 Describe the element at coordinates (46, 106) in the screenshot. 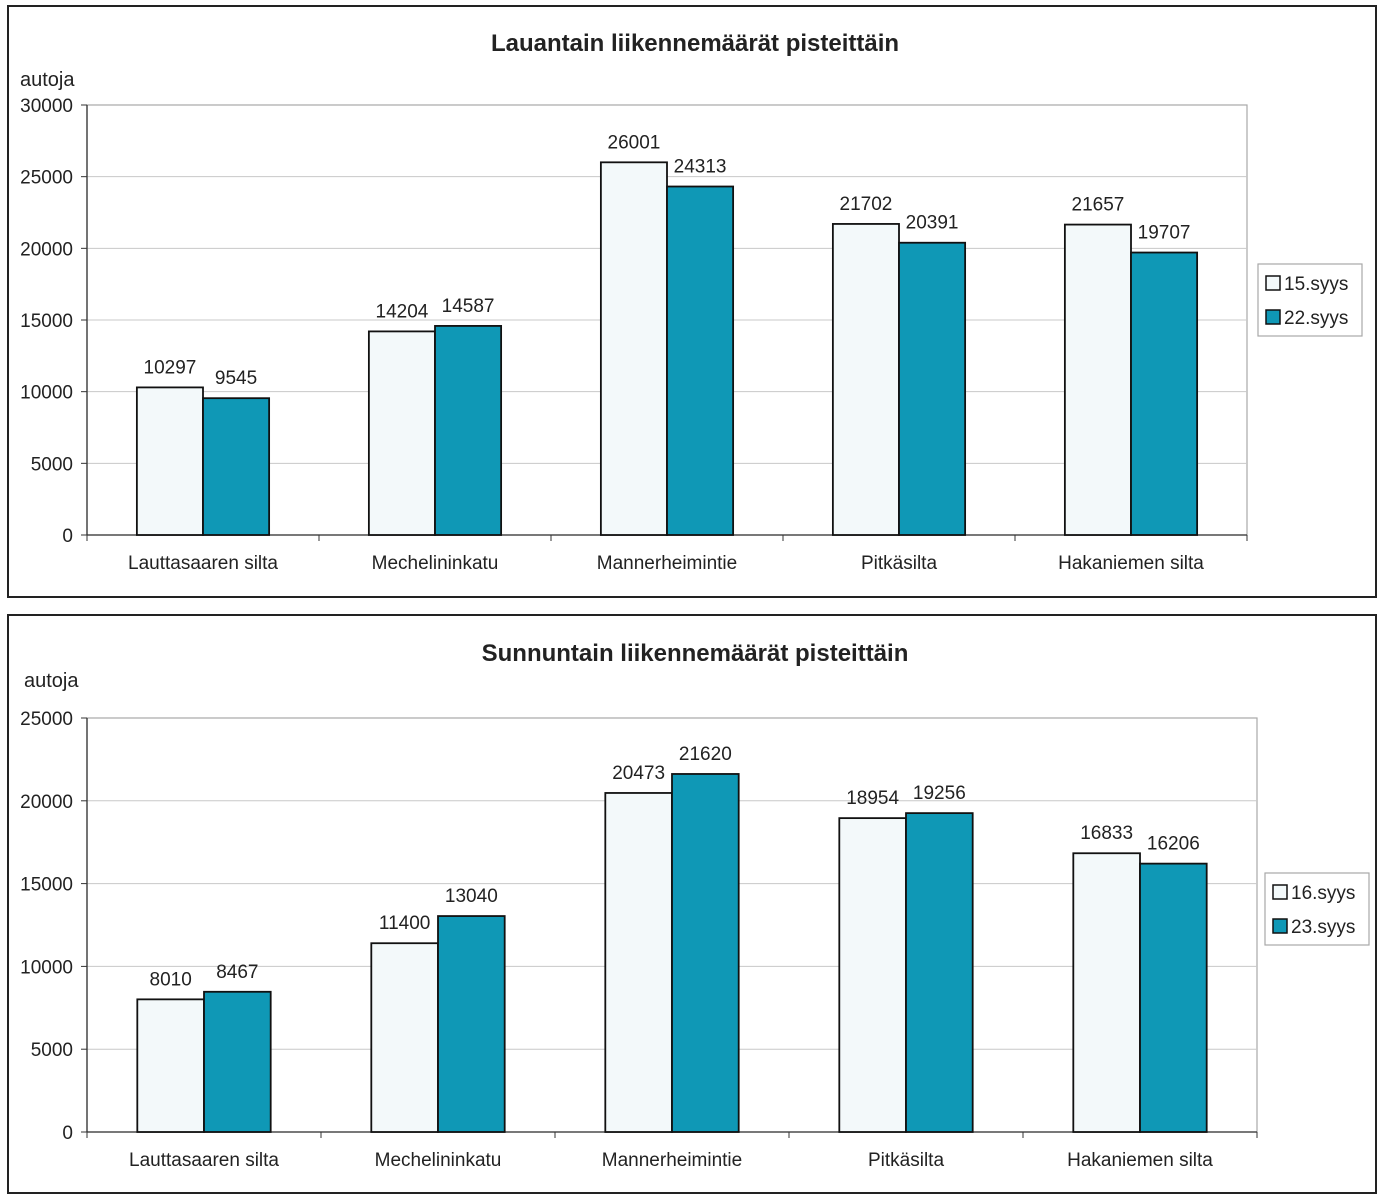

I see `y-tick-label: 30000` at that location.